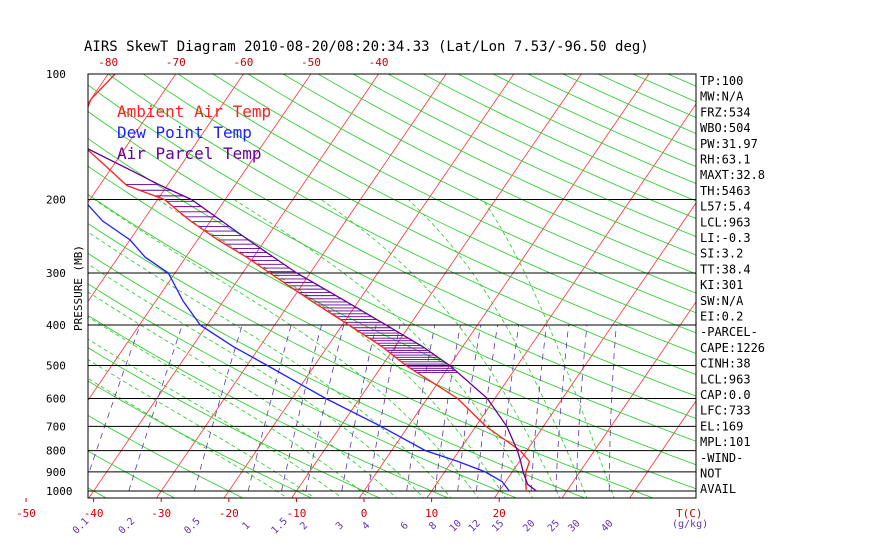  What do you see at coordinates (732, 348) in the screenshot?
I see `index-entry: CAPE:1226` at bounding box center [732, 348].